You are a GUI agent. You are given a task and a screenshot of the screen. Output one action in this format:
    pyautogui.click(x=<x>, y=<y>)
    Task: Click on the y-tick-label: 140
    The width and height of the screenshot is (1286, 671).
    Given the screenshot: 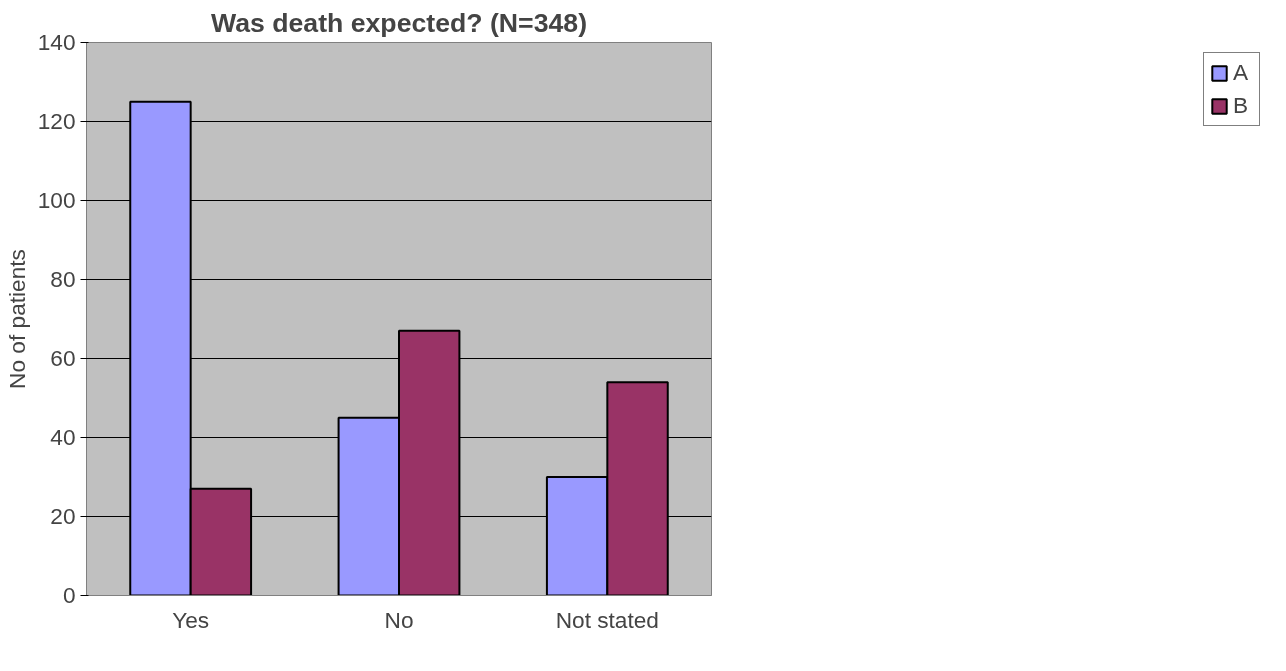 What is the action you would take?
    pyautogui.click(x=56, y=42)
    